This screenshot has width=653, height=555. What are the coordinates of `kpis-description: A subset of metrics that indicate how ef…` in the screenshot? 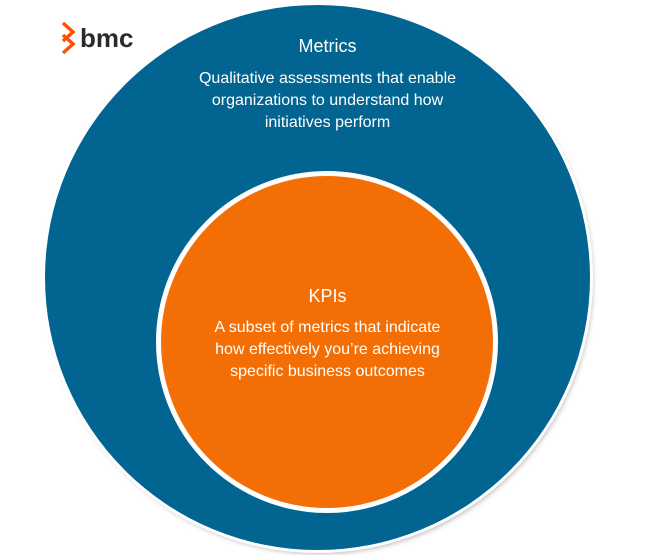 It's located at (327, 349).